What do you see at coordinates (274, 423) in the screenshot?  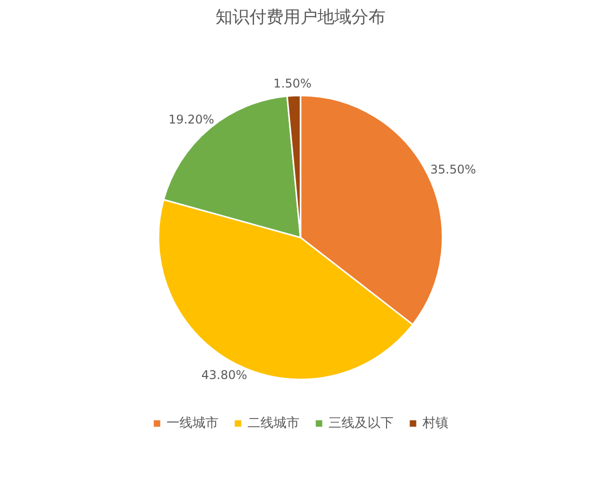 I see `legend-label: 二线城市` at bounding box center [274, 423].